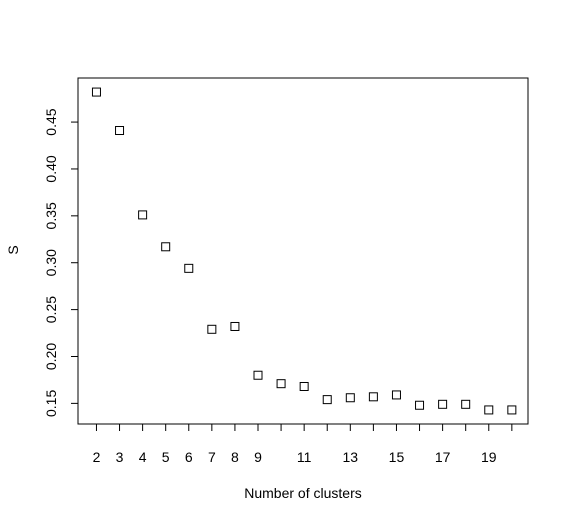 The height and width of the screenshot is (523, 570). I want to click on y-tick-label: 0.35, so click(51, 215).